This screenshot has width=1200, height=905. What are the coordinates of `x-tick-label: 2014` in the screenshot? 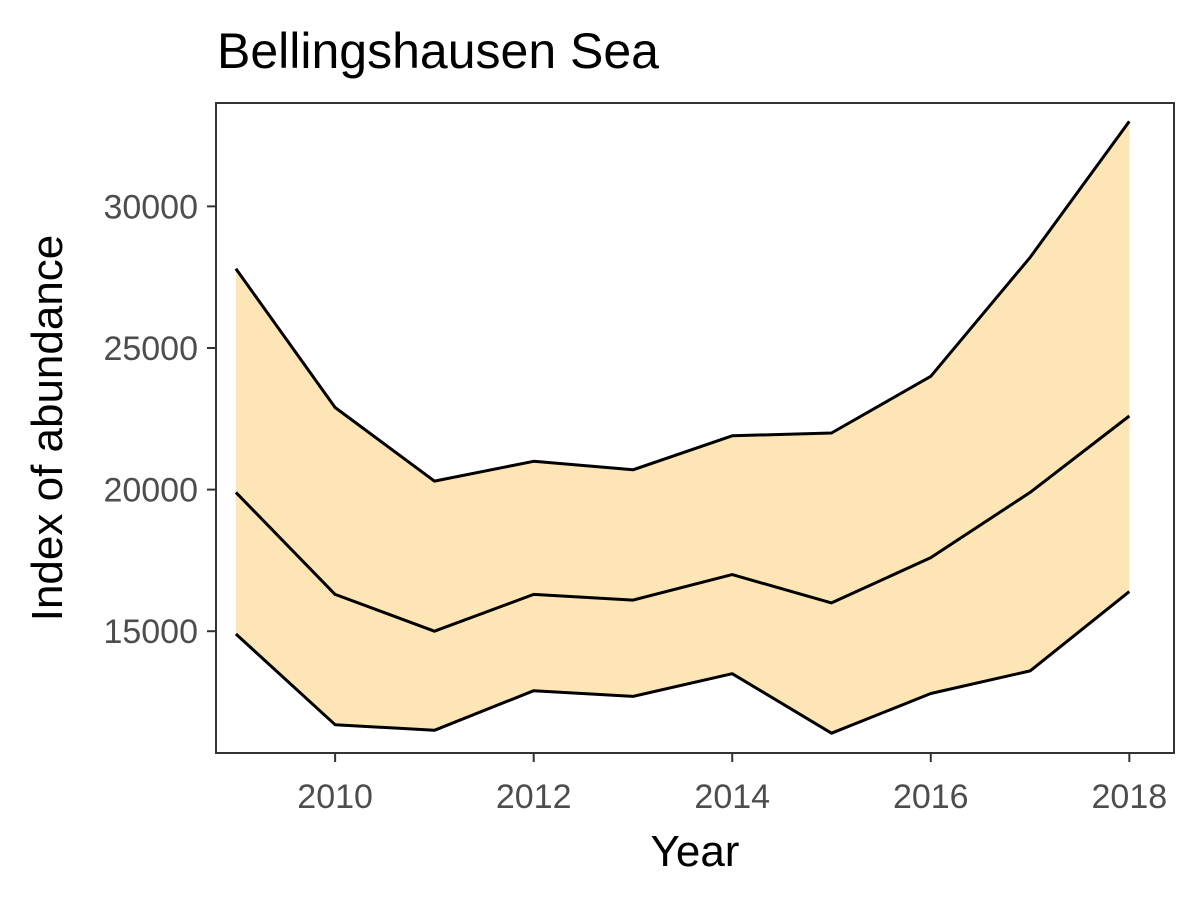 It's located at (732, 797).